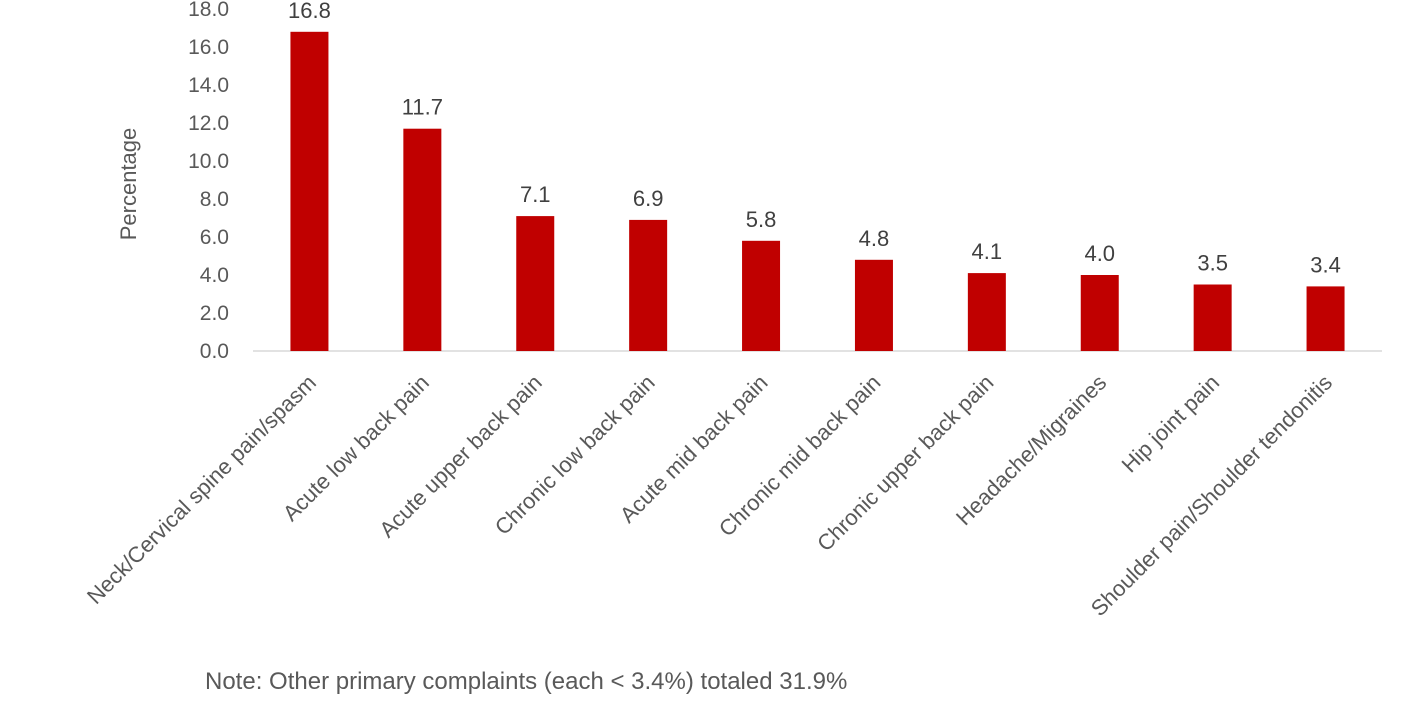 The image size is (1406, 720). Describe the element at coordinates (208, 181) in the screenshot. I see `y-axis-ticks: 0.0 2.0 4.0 6.0 8.0 10.0 12.0 14.0 16.0 18.0` at that location.